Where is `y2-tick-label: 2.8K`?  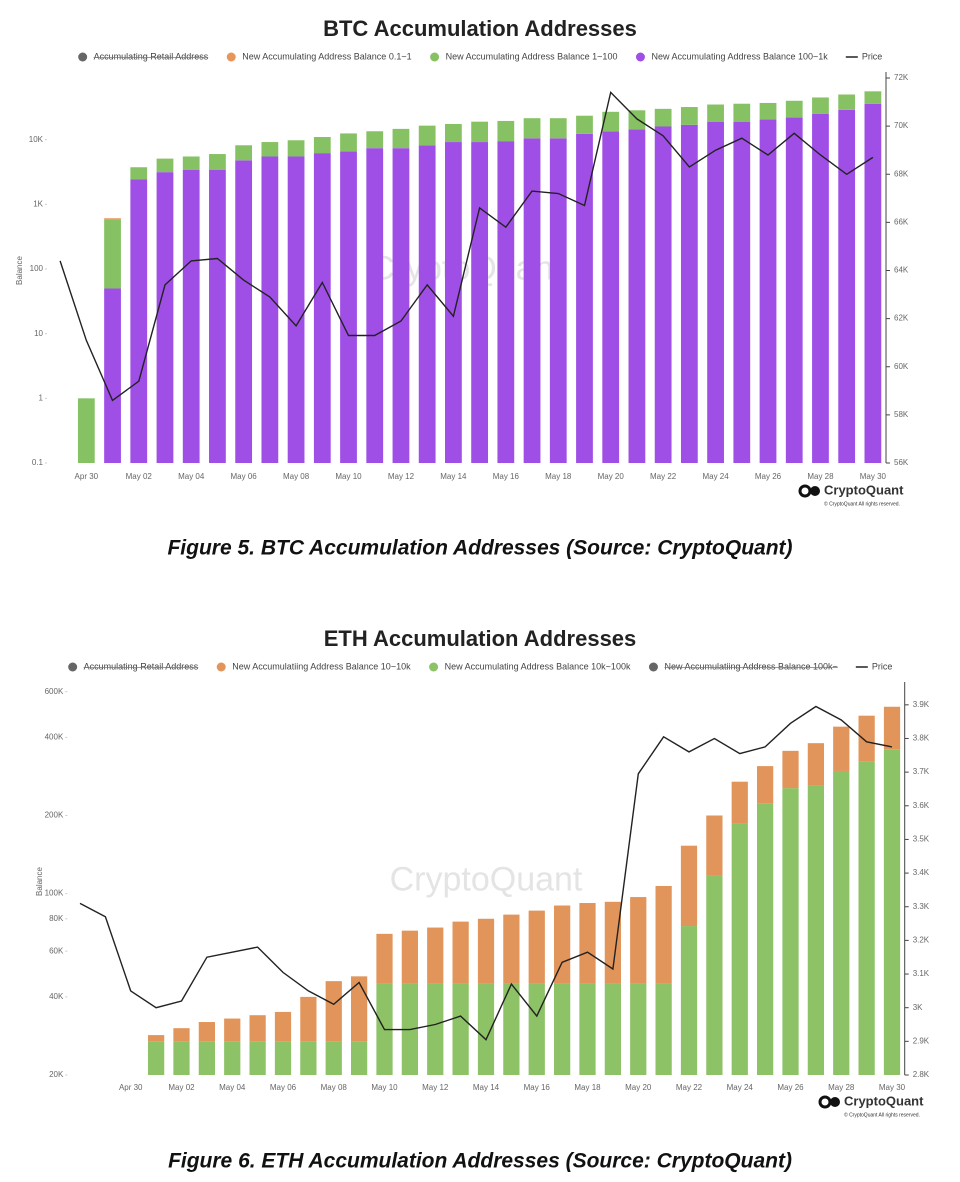 y2-tick-label: 2.8K is located at coordinates (921, 1074).